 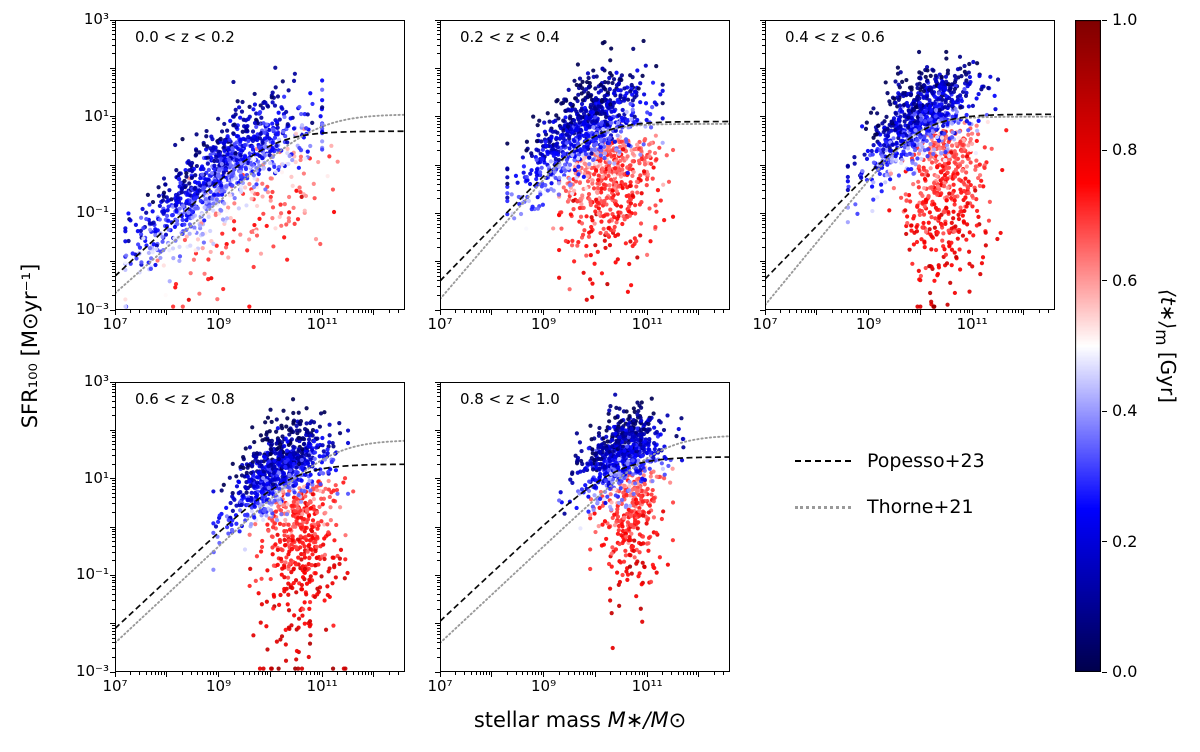 I want to click on colorbar: 1.0 0.8 0.6 0.4 0.2 0.0, so click(x=1106, y=345).